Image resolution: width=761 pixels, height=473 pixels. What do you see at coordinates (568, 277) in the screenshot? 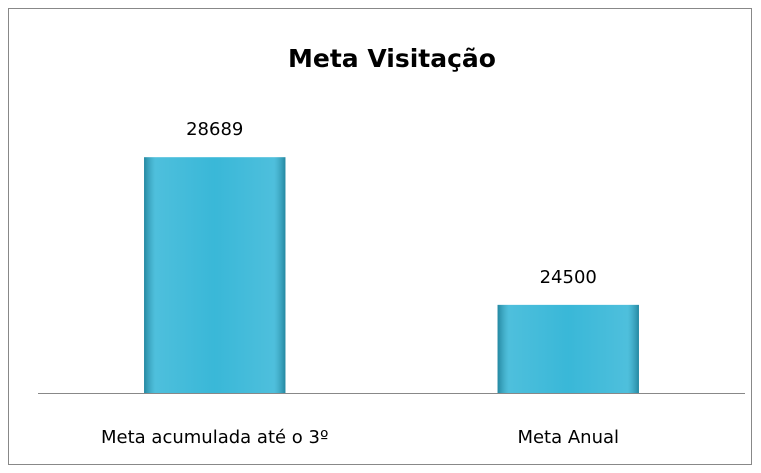
I see `data-label: 24500` at bounding box center [568, 277].